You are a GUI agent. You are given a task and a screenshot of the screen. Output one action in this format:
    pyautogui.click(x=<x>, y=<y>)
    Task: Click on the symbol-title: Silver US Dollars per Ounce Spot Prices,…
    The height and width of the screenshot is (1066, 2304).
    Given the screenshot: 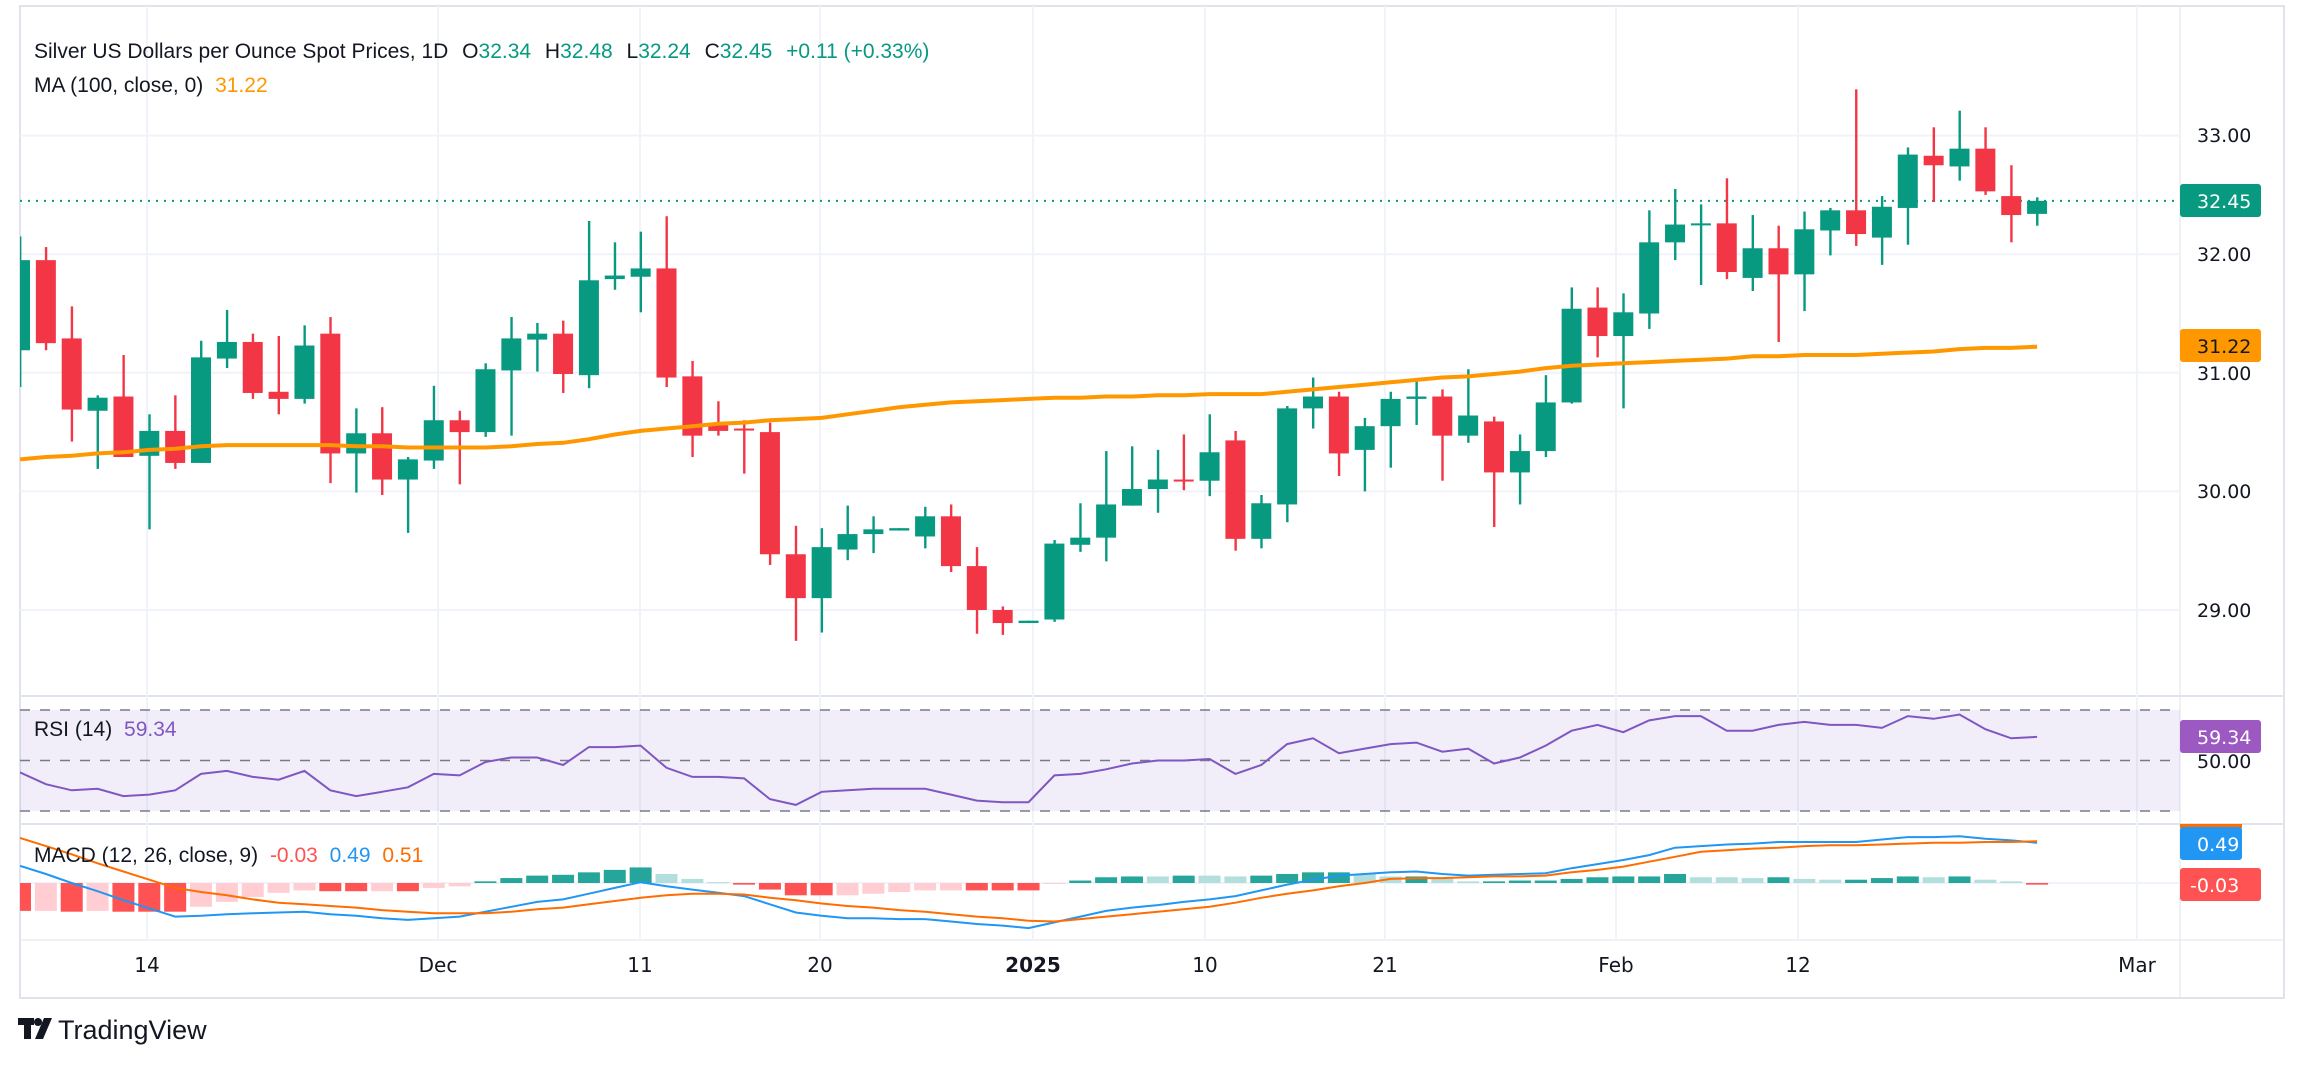 What is the action you would take?
    pyautogui.click(x=241, y=51)
    